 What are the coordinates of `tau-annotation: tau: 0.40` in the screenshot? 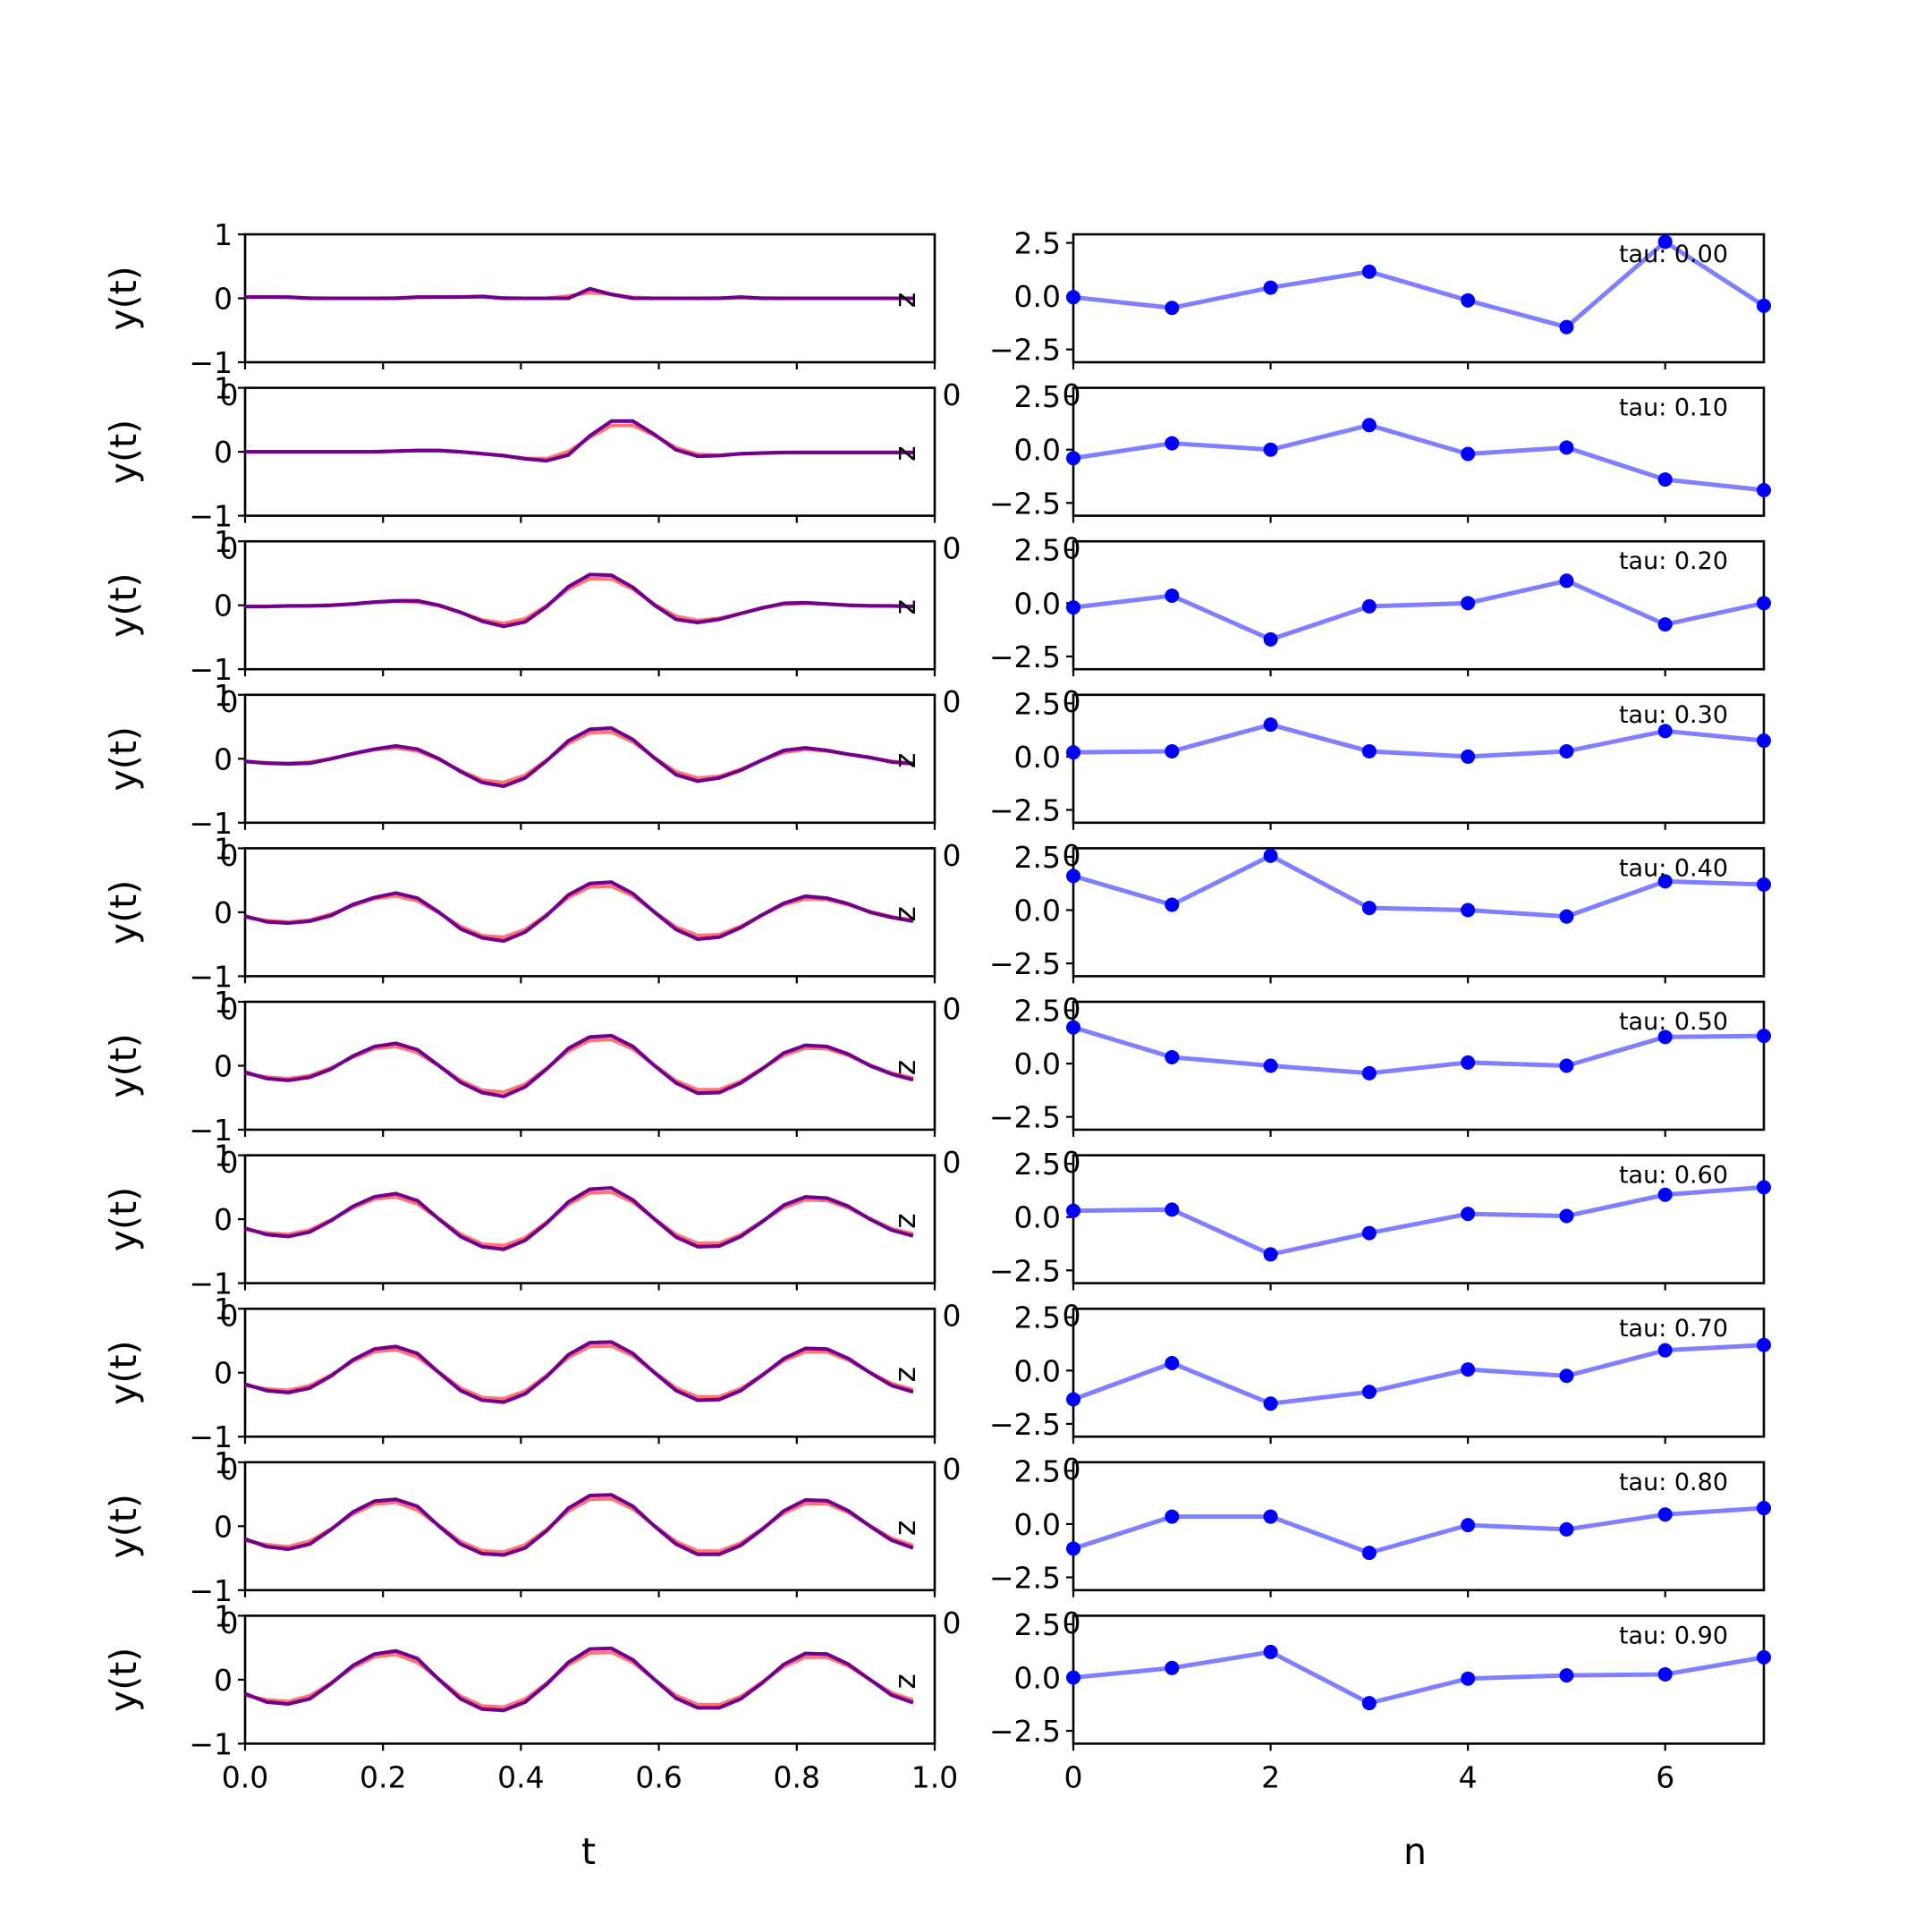 It's located at (1673, 868).